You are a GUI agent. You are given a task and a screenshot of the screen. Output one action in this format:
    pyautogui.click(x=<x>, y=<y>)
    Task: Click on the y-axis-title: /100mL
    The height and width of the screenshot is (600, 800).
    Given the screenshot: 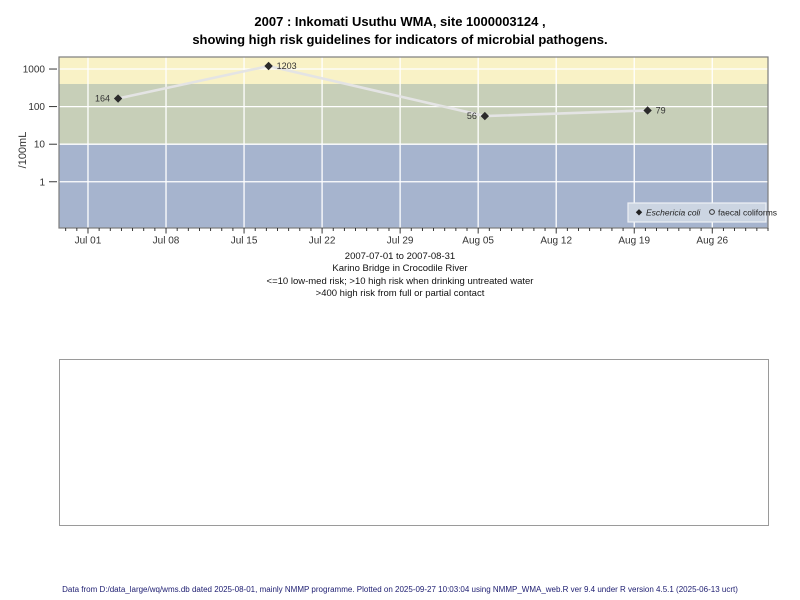 What is the action you would take?
    pyautogui.click(x=23, y=150)
    